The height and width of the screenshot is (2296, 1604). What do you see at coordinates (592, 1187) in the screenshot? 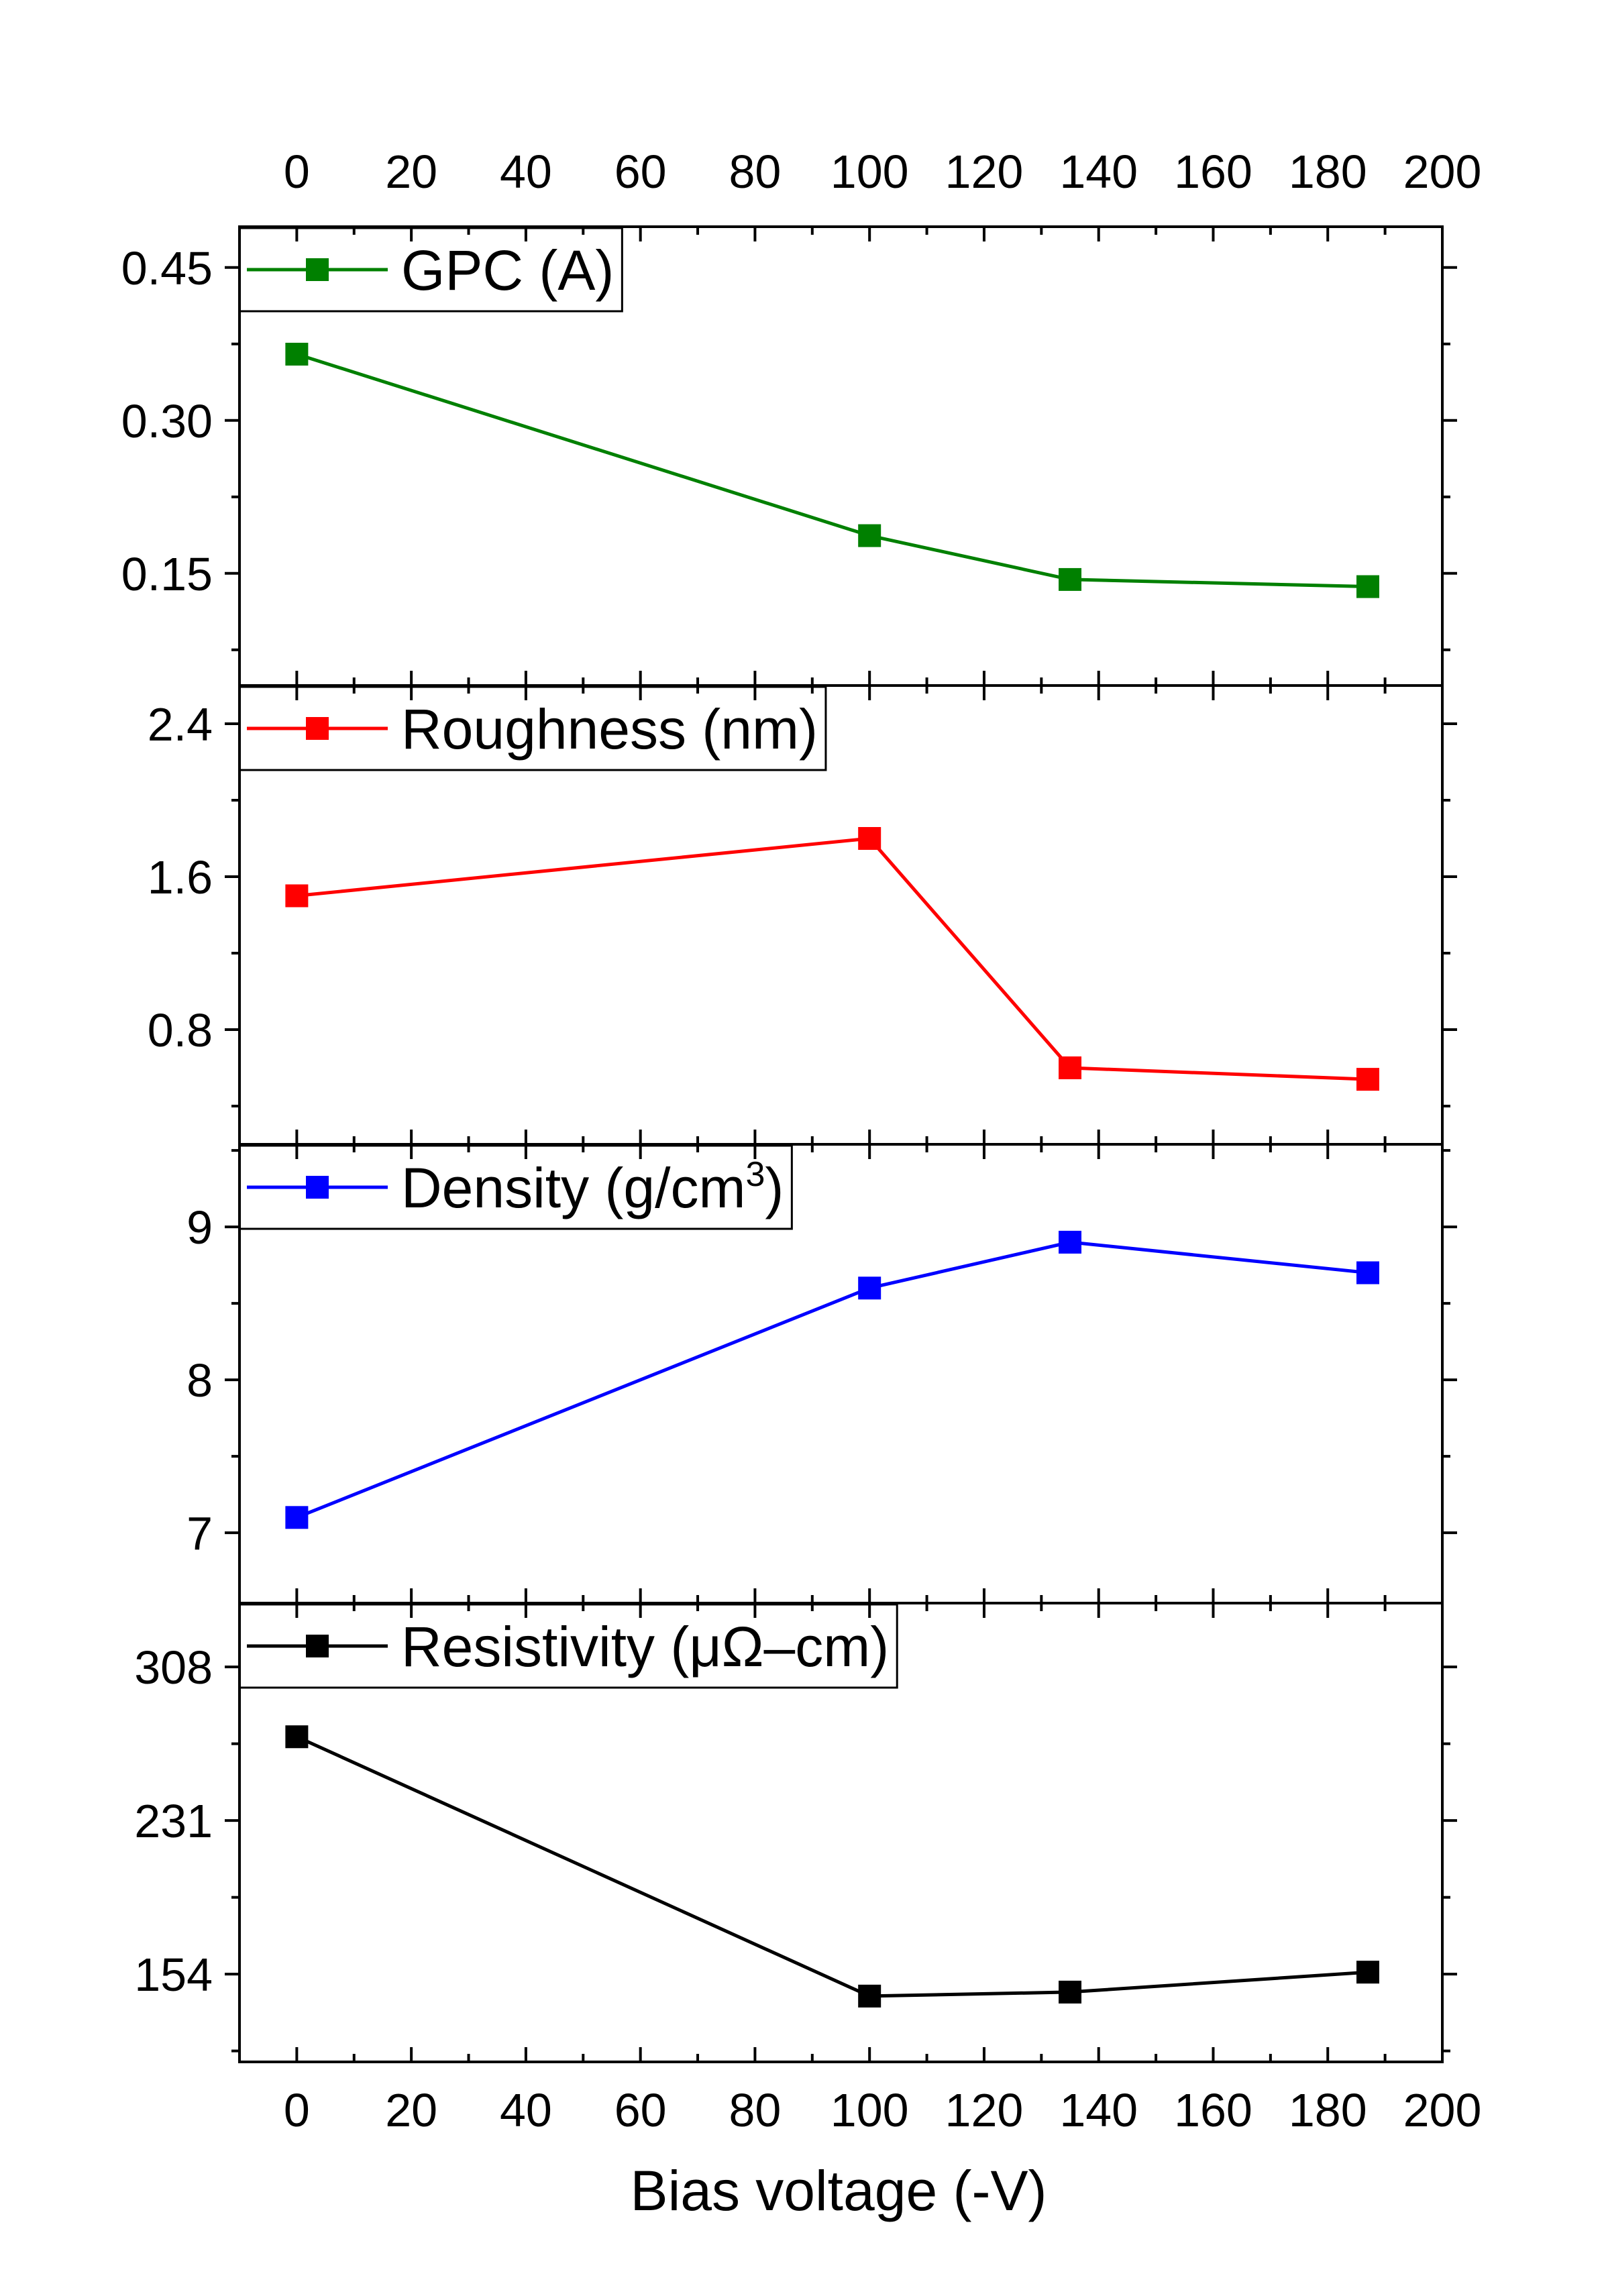
I see `legend-label: Density (g/cm3)` at bounding box center [592, 1187].